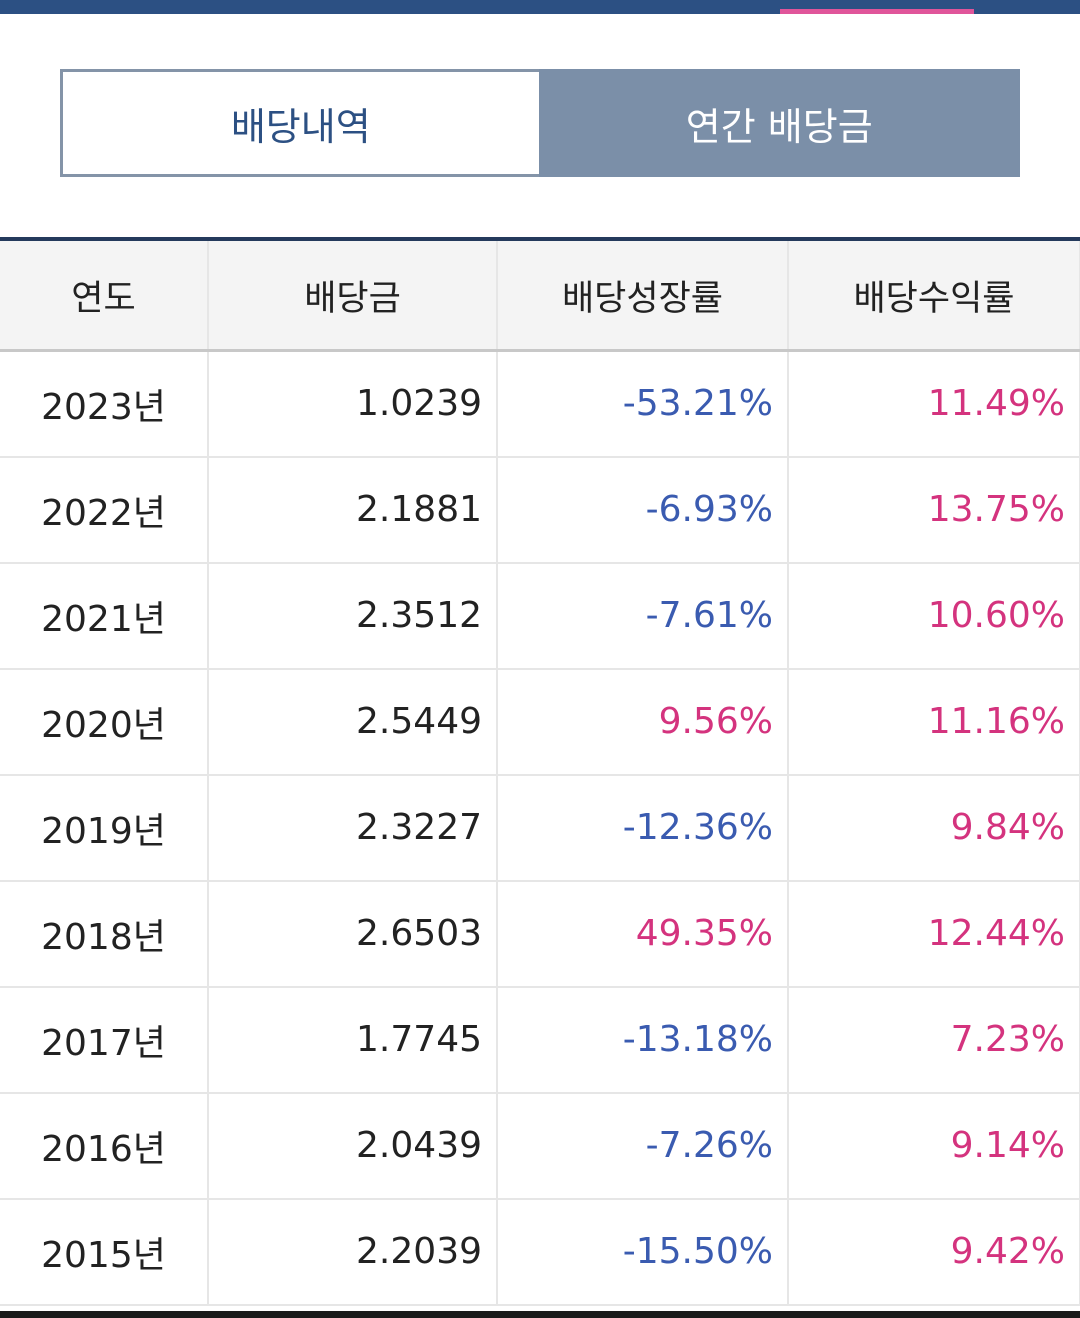  Describe the element at coordinates (934, 722) in the screenshot. I see `yield-cell: 11.16%` at that location.